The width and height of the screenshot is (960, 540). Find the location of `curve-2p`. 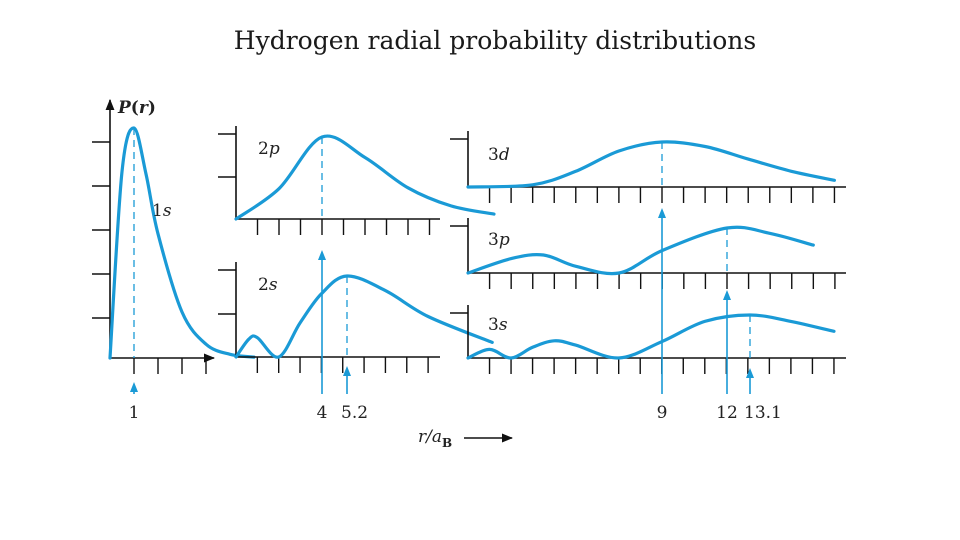

curve-2p is located at coordinates (365, 177).